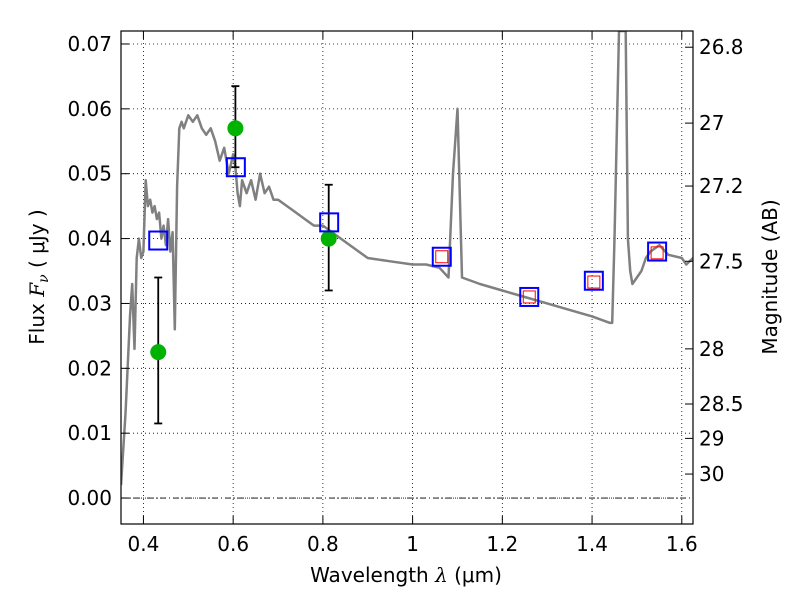  Describe the element at coordinates (592, 544) in the screenshot. I see `x-tick-label: 1.4` at that location.